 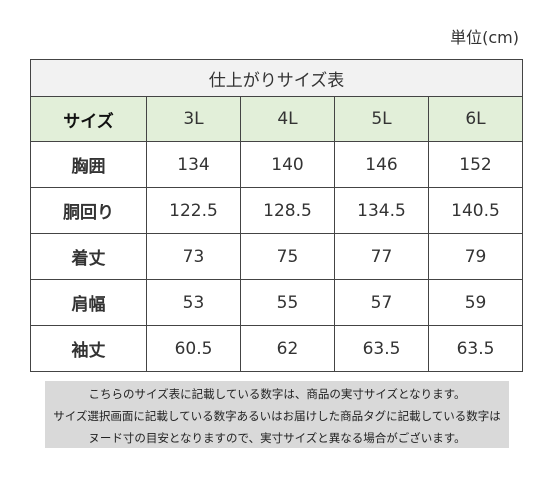 What do you see at coordinates (287, 302) in the screenshot?
I see `table-cell: 55` at bounding box center [287, 302].